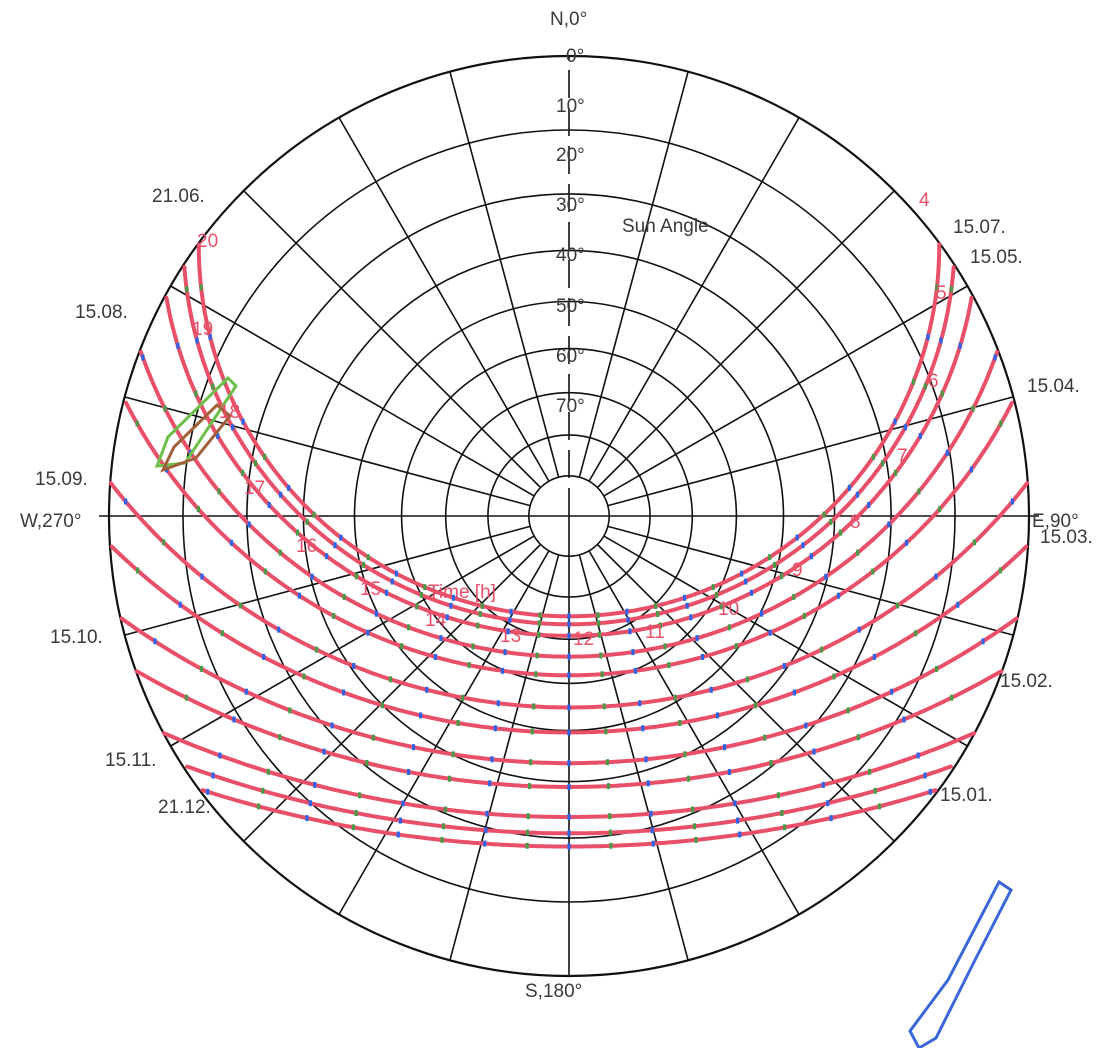 The height and width of the screenshot is (1048, 1097). What do you see at coordinates (553, 991) in the screenshot?
I see `south-label: S,180°` at bounding box center [553, 991].